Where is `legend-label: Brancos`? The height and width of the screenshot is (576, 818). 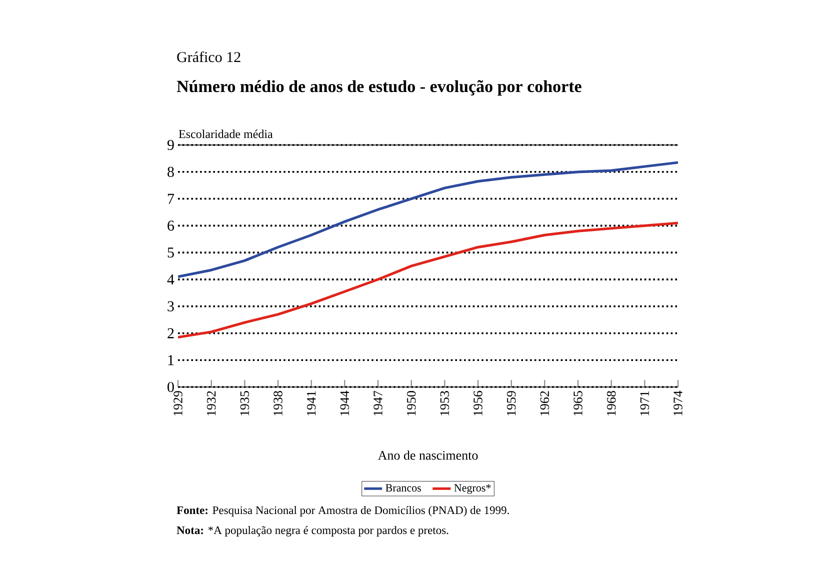
legend-label: Brancos is located at coordinates (403, 488).